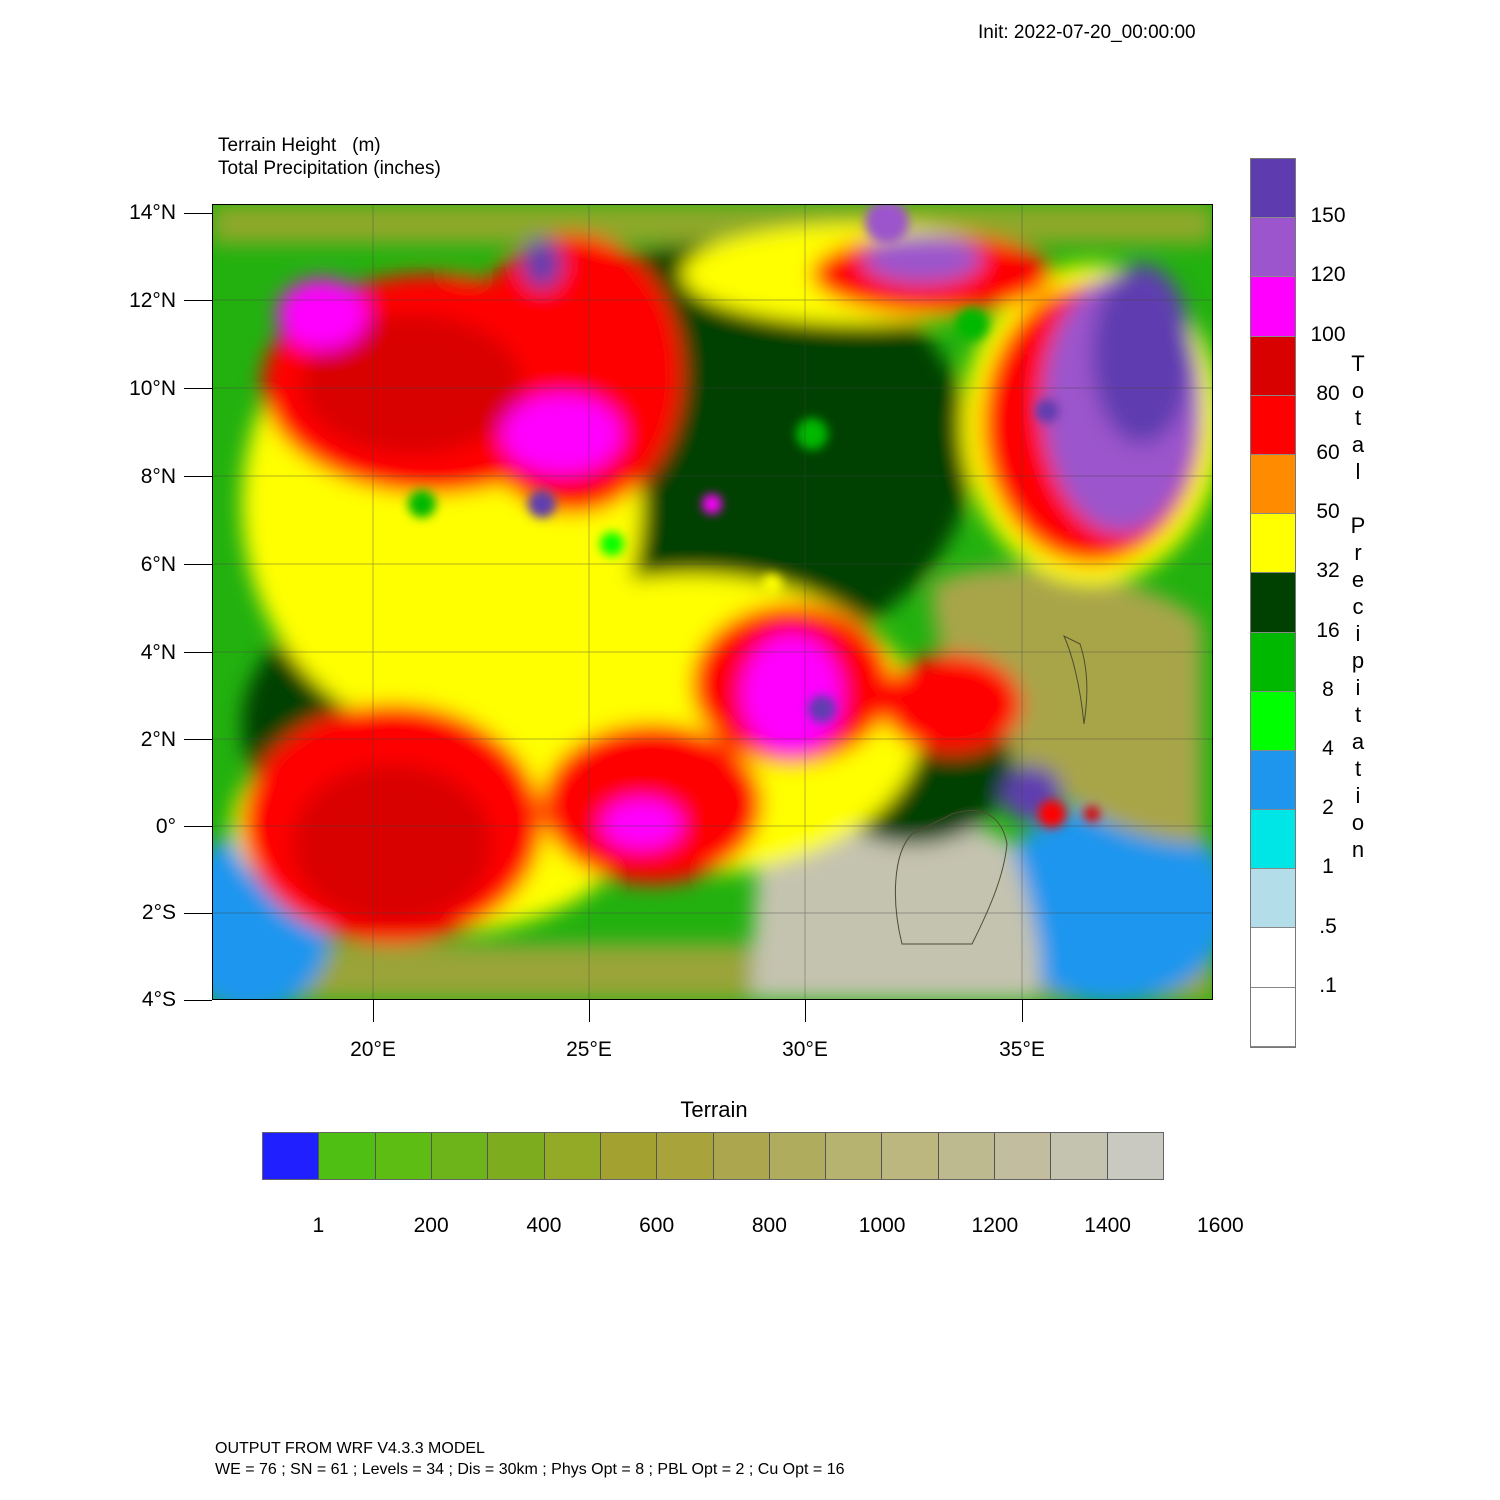 The image size is (1500, 1500). What do you see at coordinates (158, 739) in the screenshot?
I see `lat-label: 2°N` at bounding box center [158, 739].